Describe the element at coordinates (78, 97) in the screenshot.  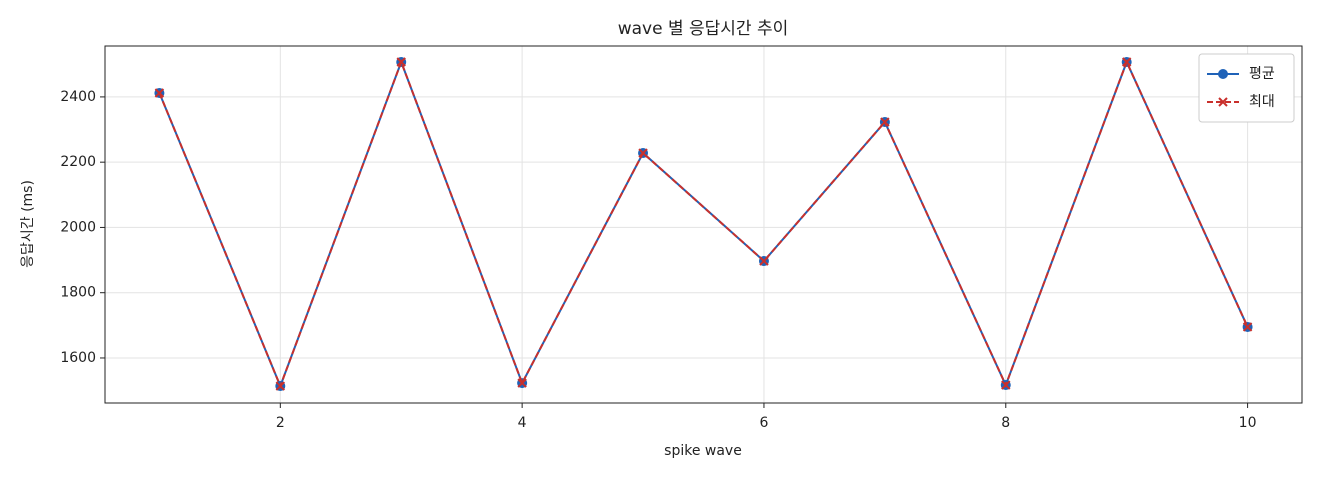
I see `y-tick-label: 2400` at that location.